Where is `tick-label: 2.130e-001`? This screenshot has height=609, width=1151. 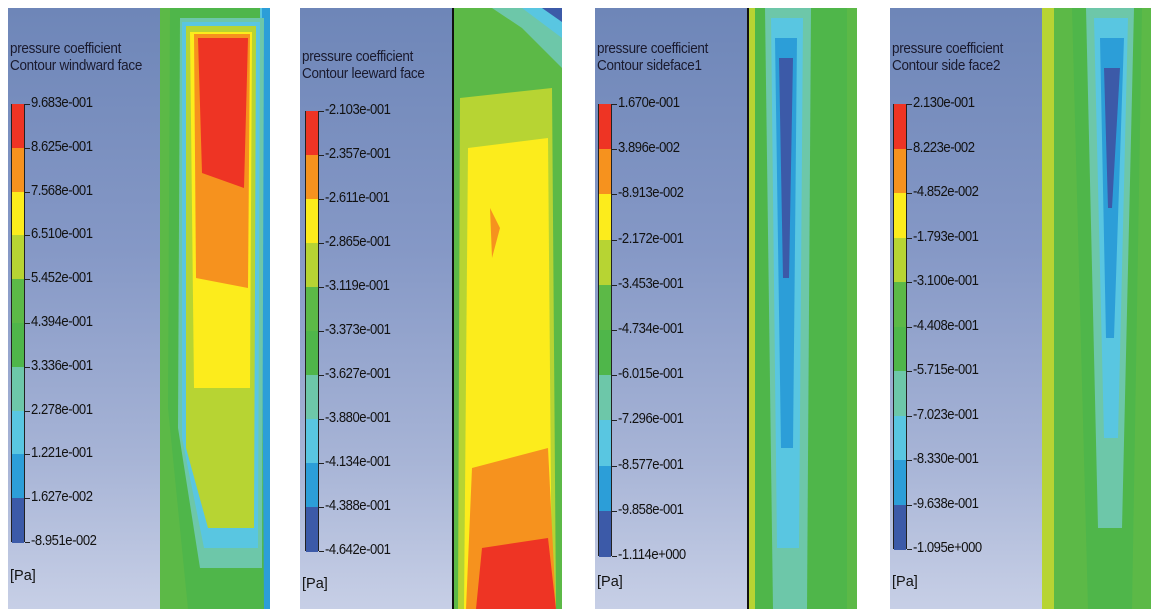
tick-label: 2.130e-001 is located at coordinates (944, 103).